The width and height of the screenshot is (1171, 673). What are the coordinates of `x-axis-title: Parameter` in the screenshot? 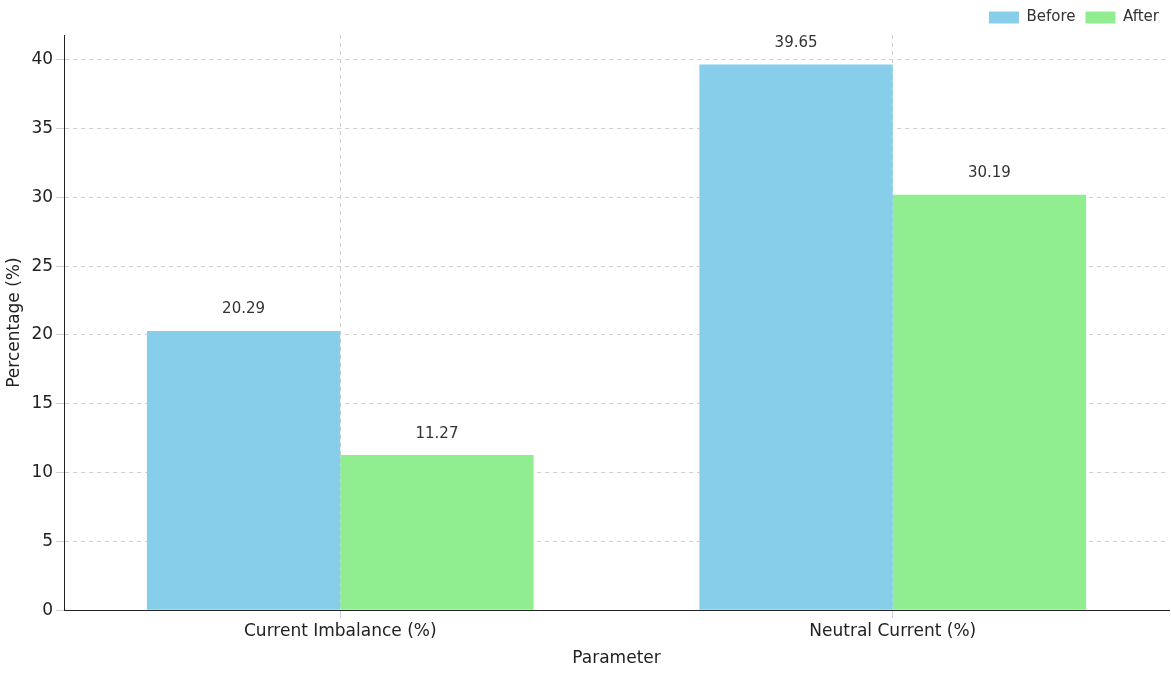 It's located at (616, 657).